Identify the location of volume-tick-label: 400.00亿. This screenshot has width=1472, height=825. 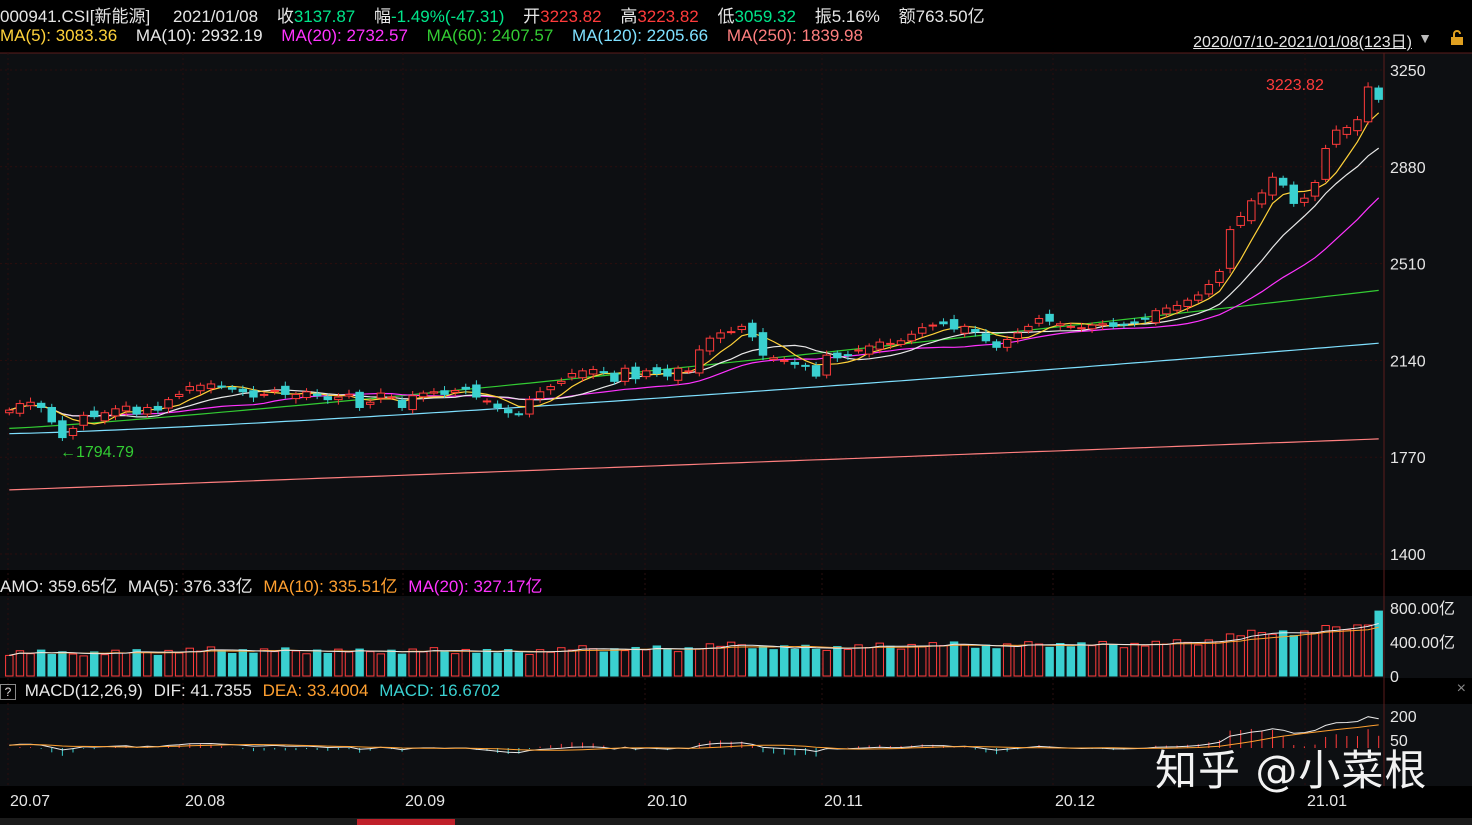
(1422, 643).